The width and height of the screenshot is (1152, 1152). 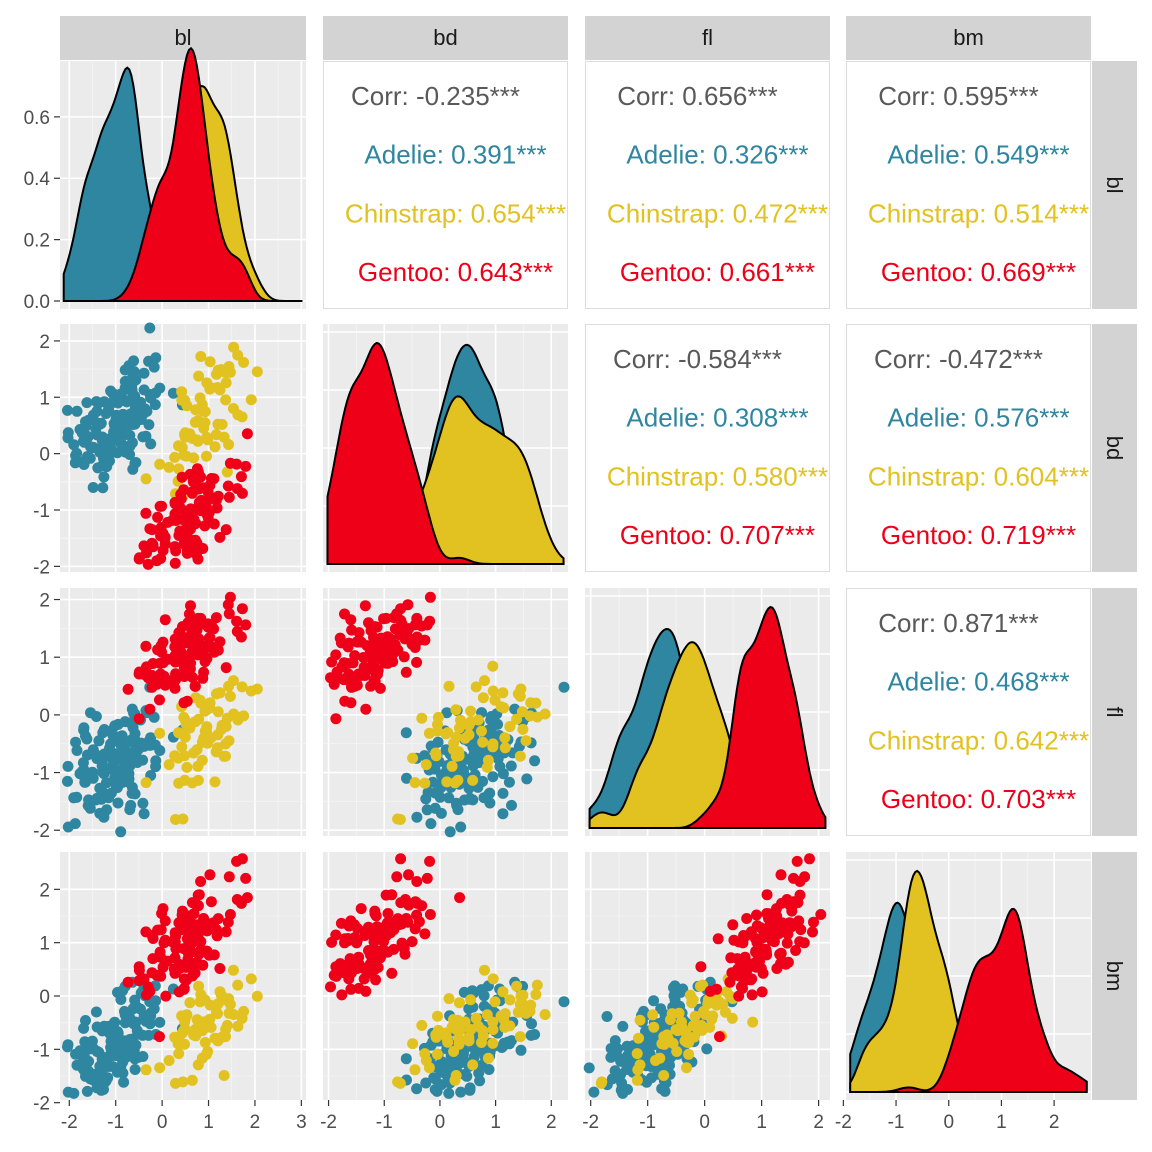 I want to click on x-tick-label: 2, so click(x=818, y=1122).